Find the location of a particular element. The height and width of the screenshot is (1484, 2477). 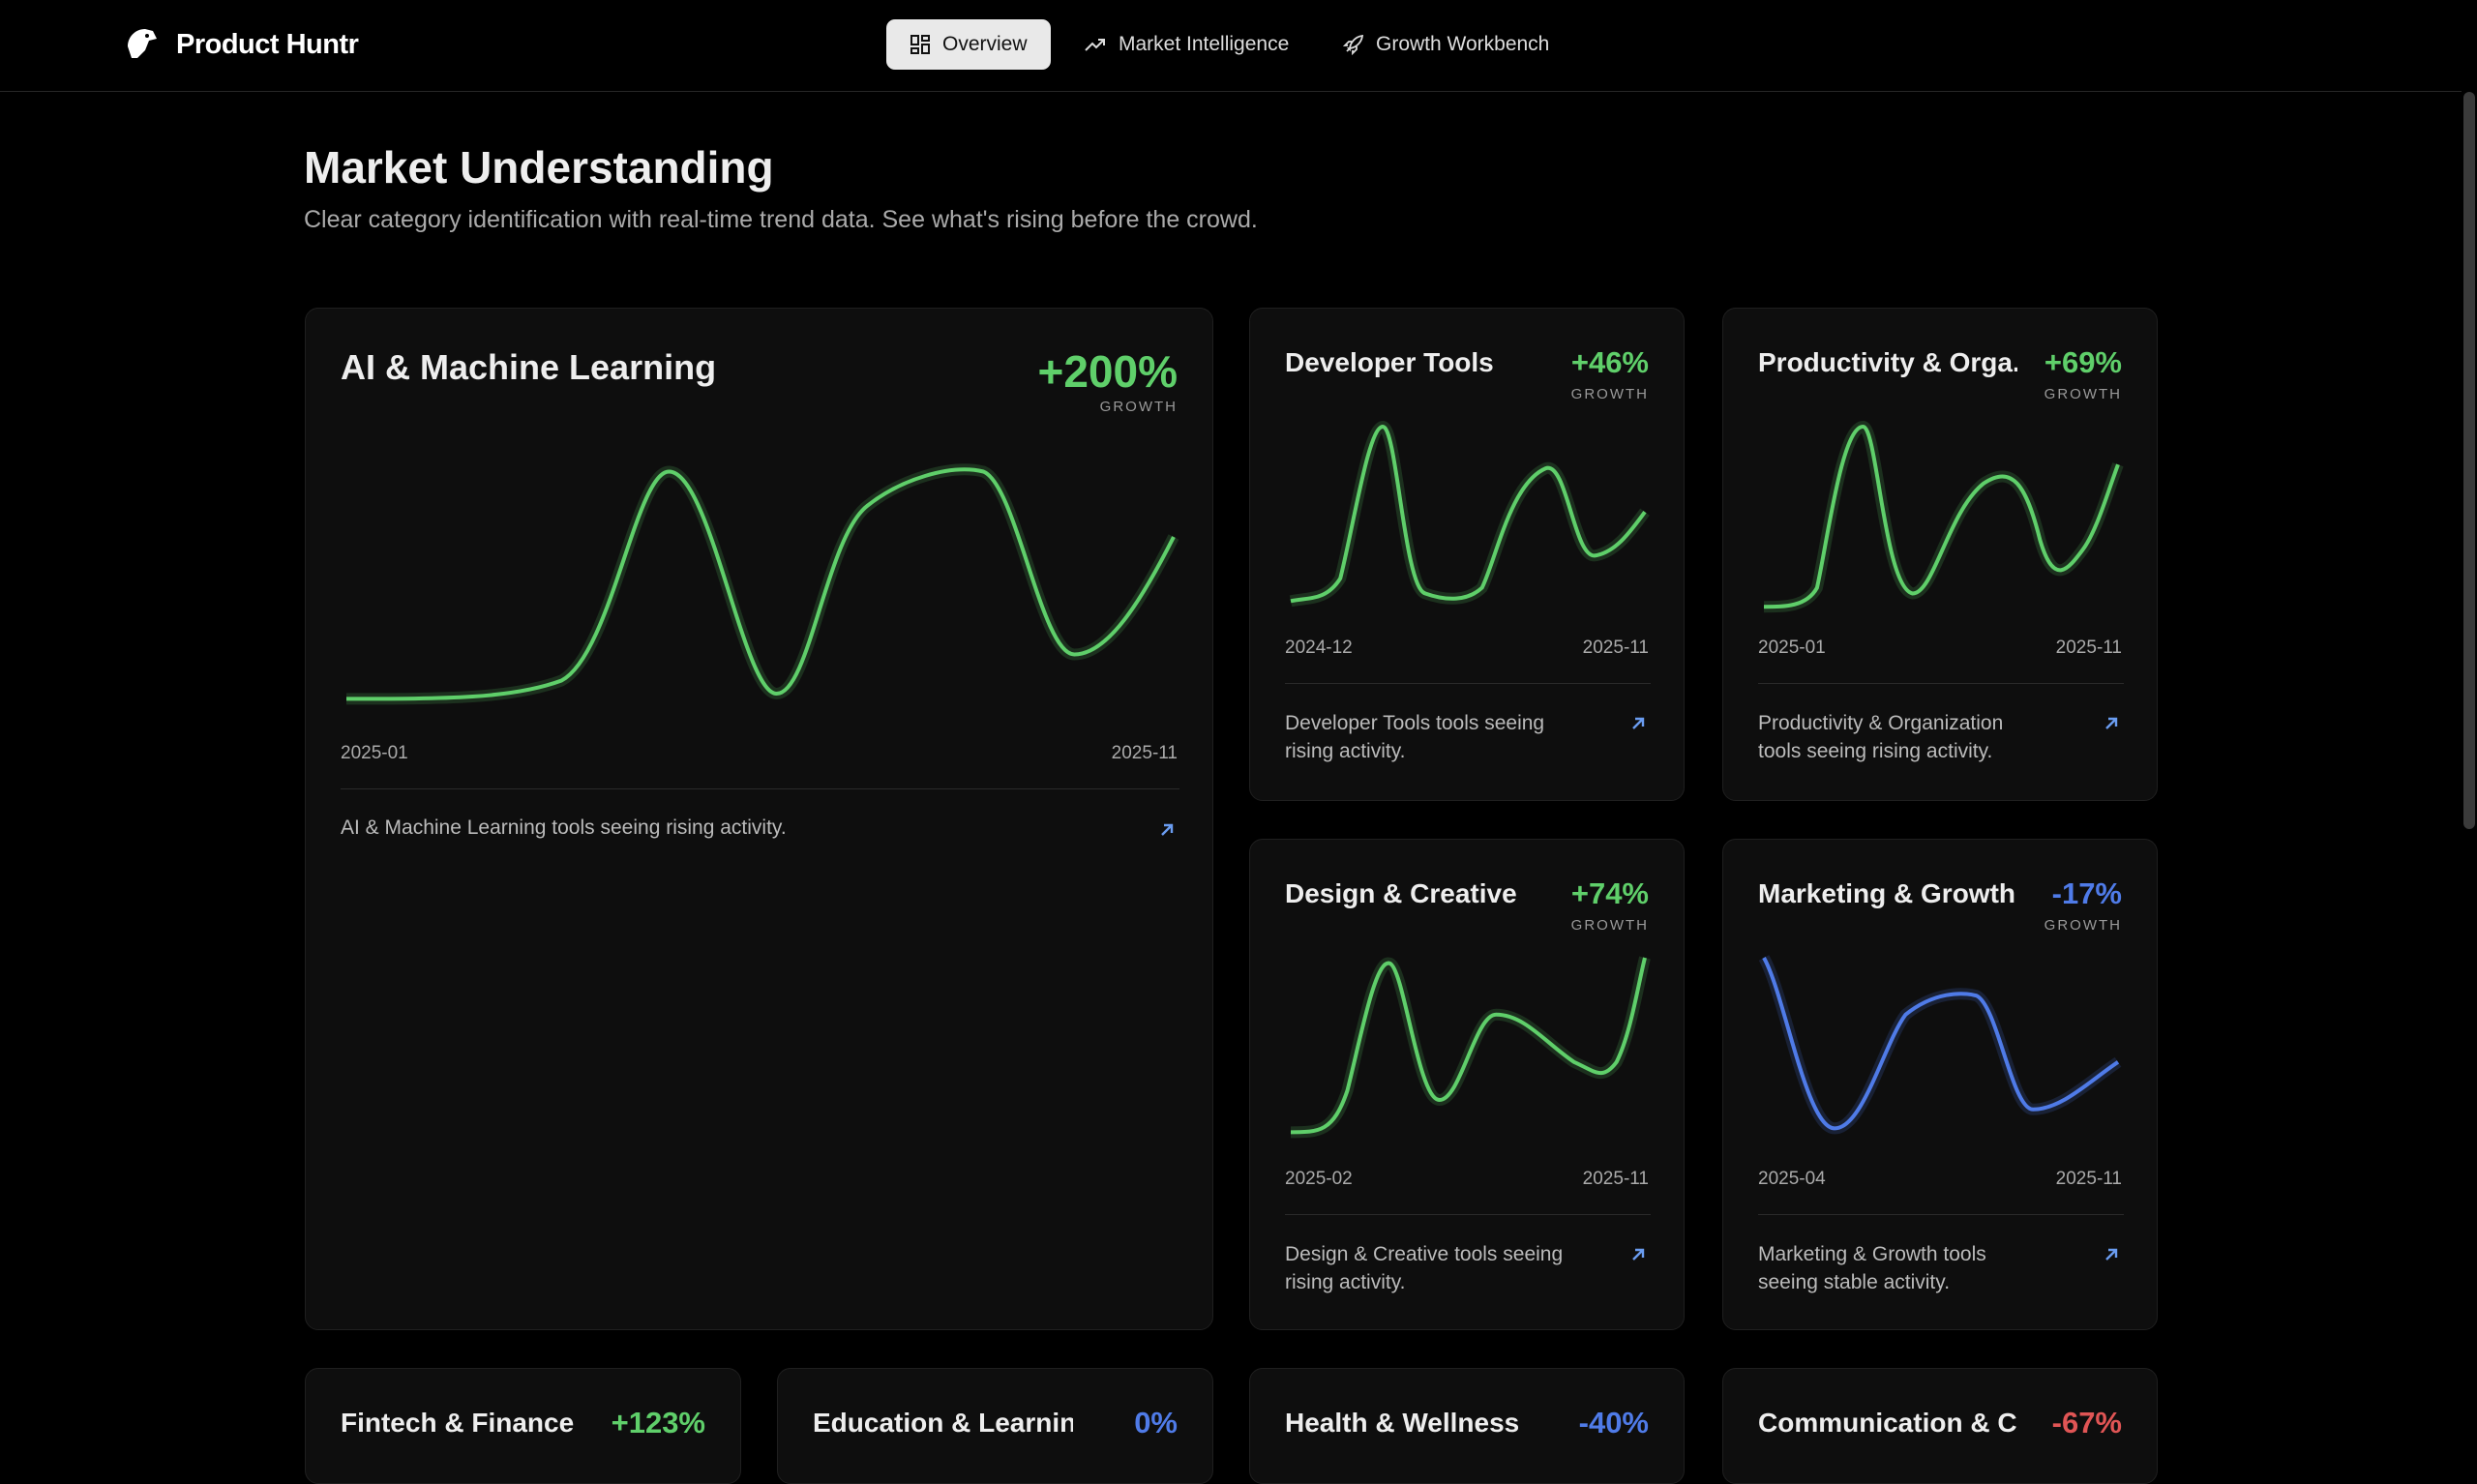

tab-label: Growth Workbench is located at coordinates (1463, 44).